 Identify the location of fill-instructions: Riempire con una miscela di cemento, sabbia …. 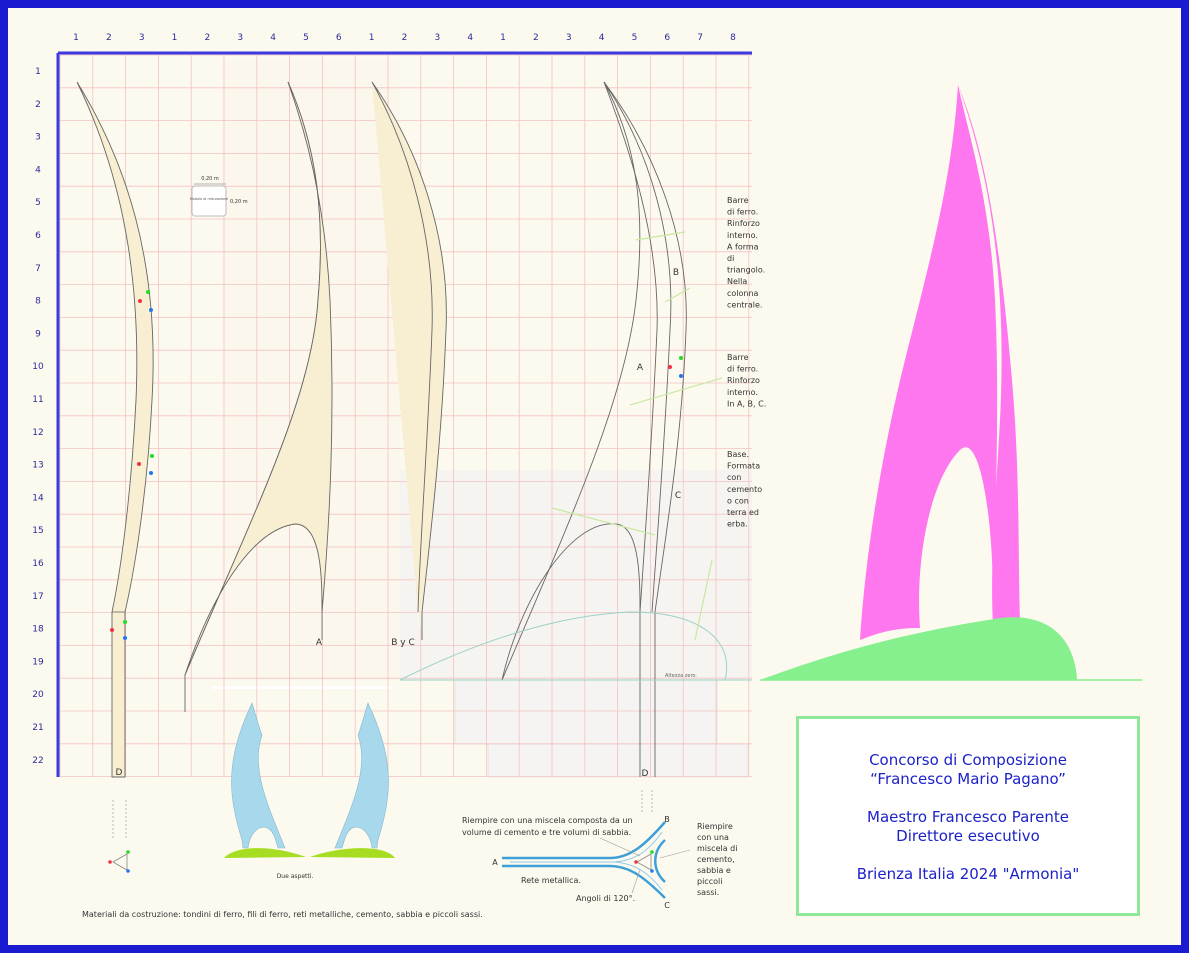
(717, 859).